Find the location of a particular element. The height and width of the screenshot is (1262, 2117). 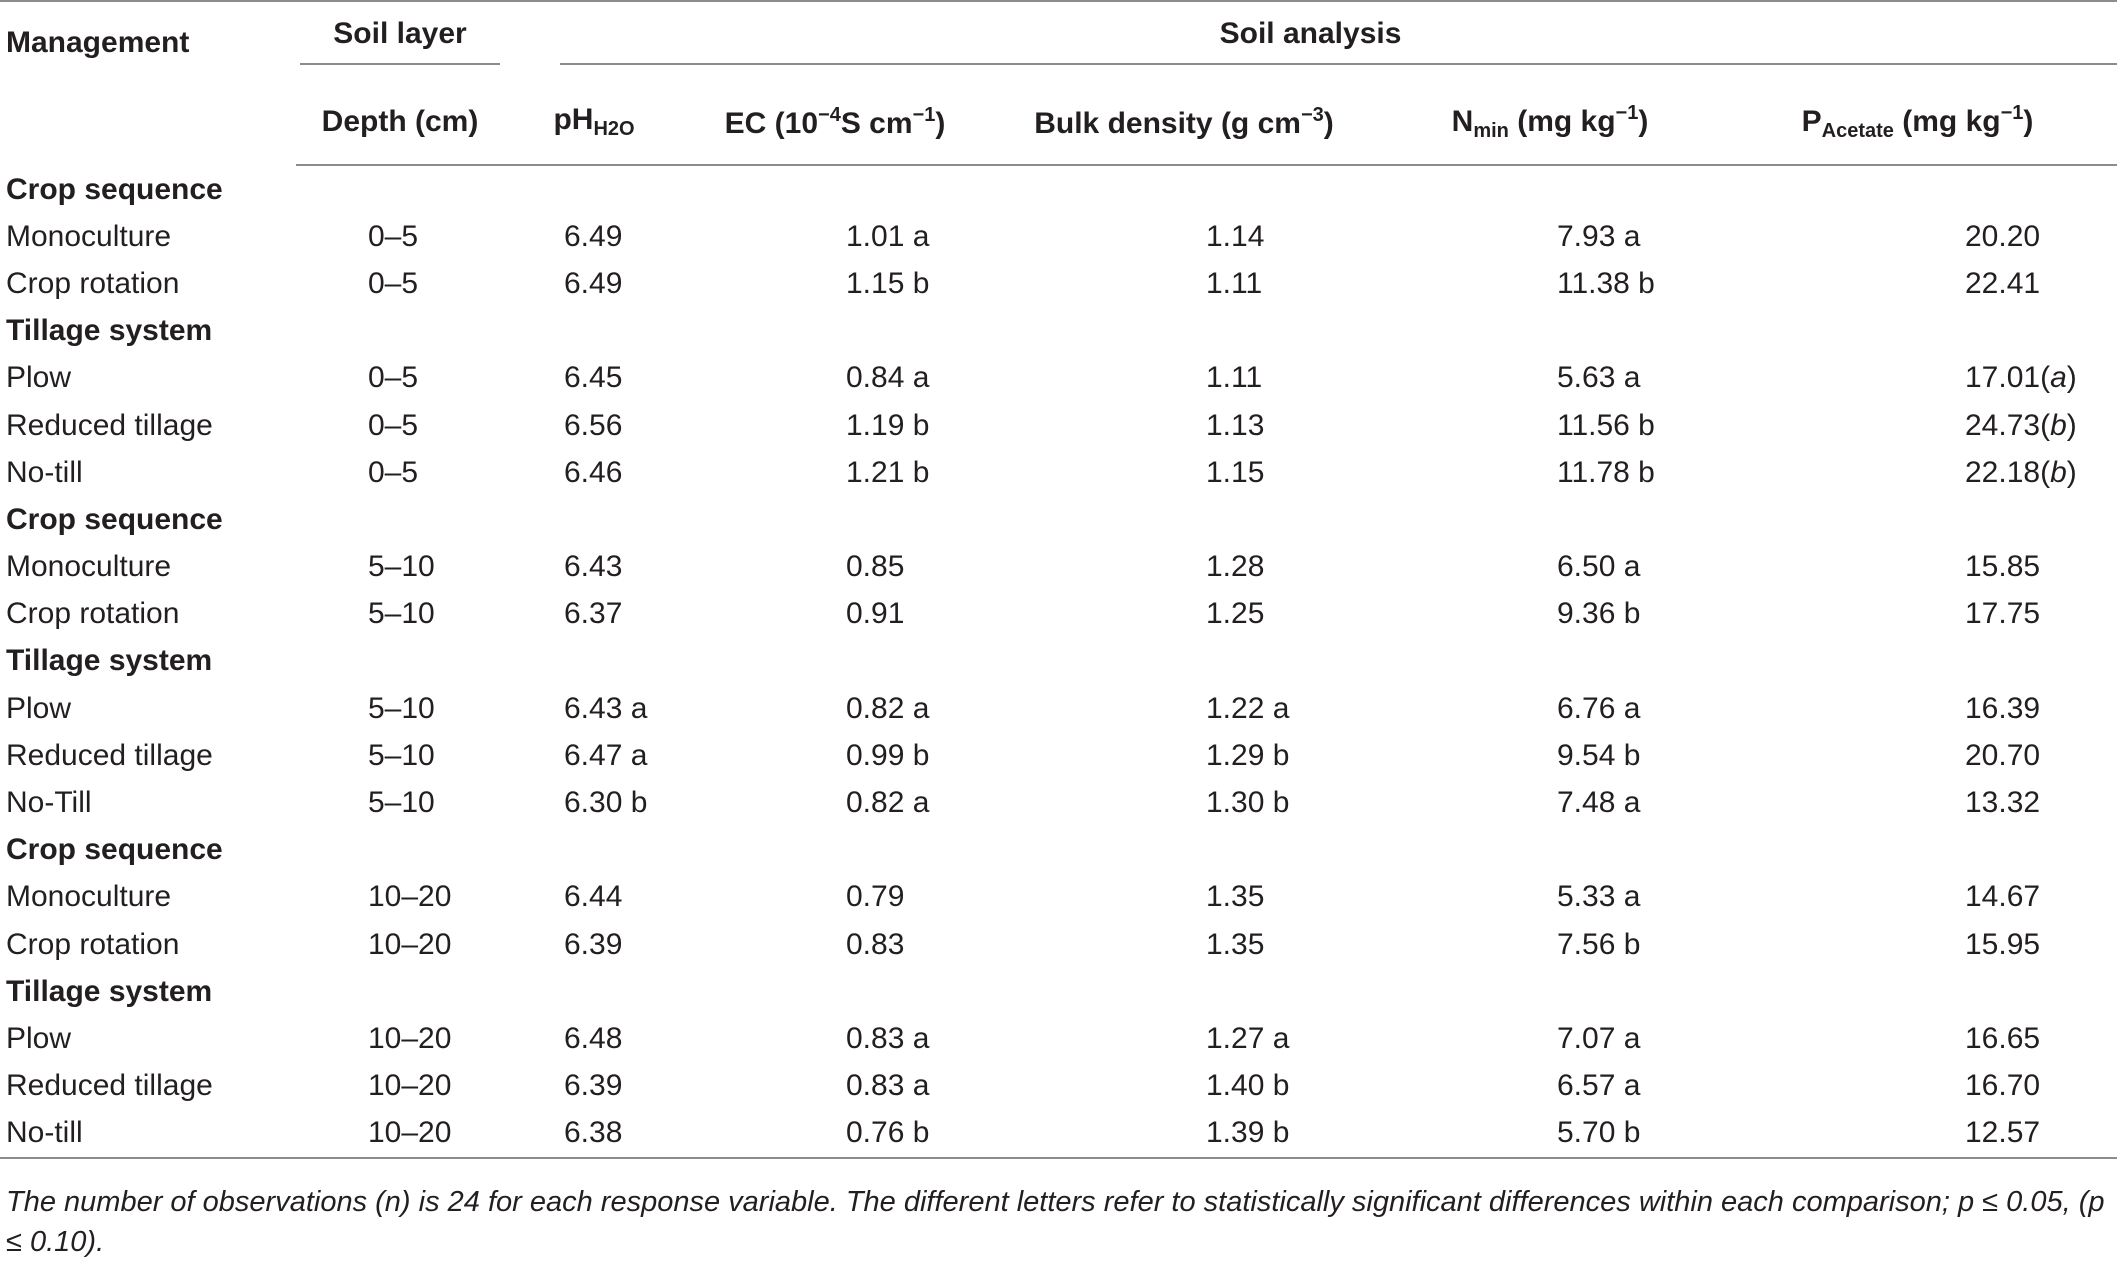

pacetate-cell: 15.95 is located at coordinates (2003, 944).